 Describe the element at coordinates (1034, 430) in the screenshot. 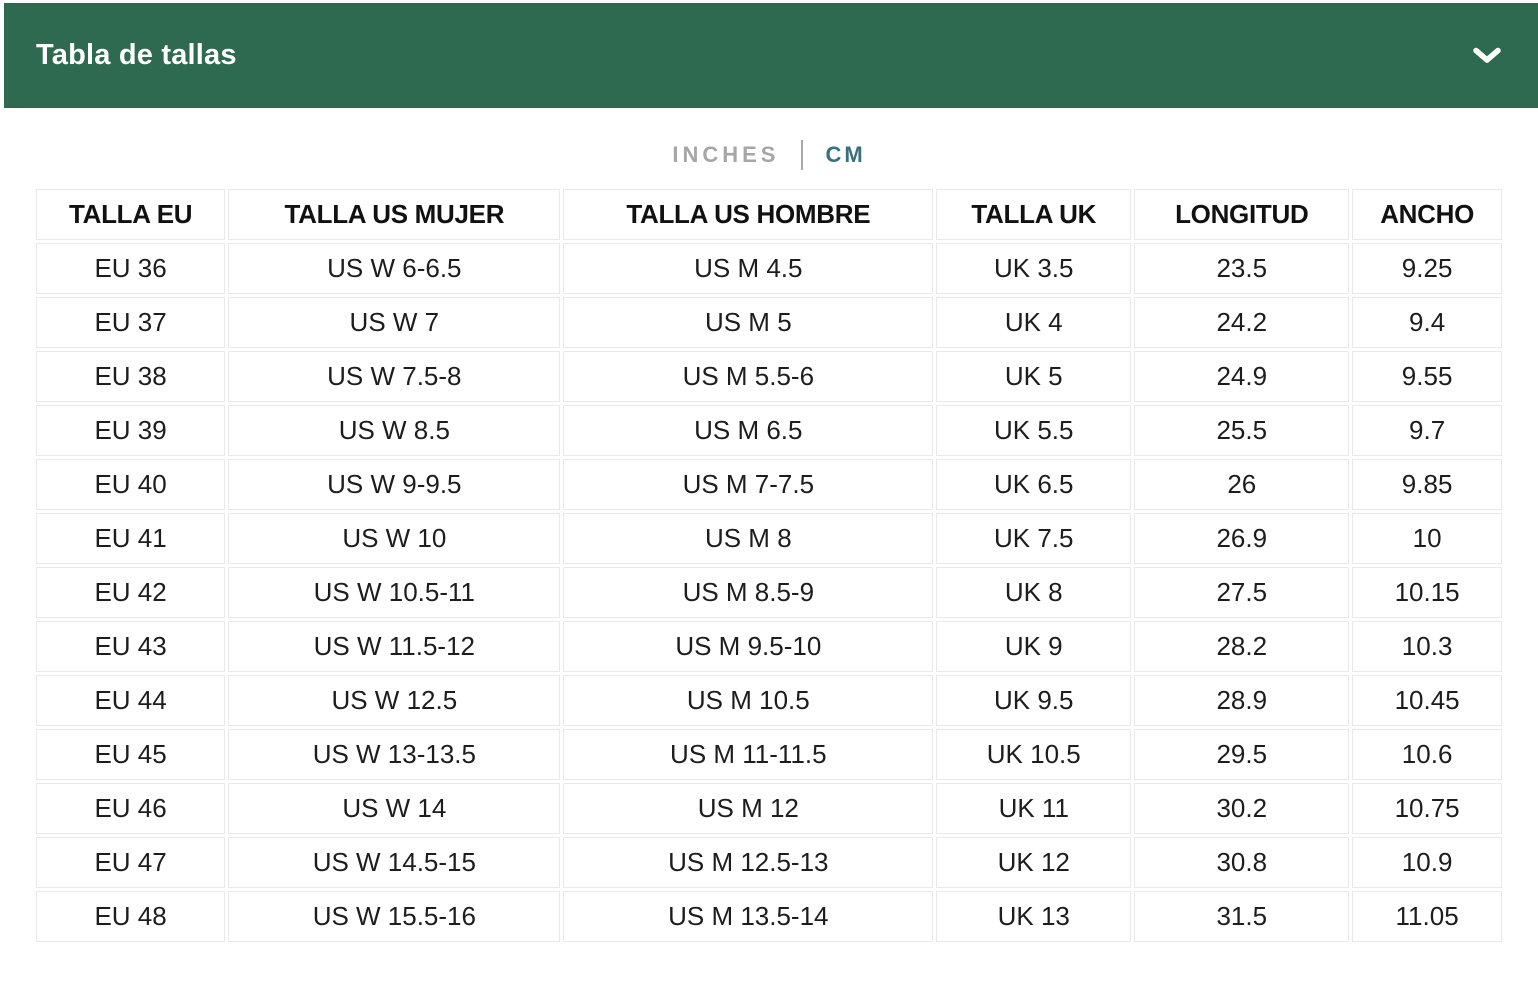

I see `size-cell: UK 5.5` at that location.